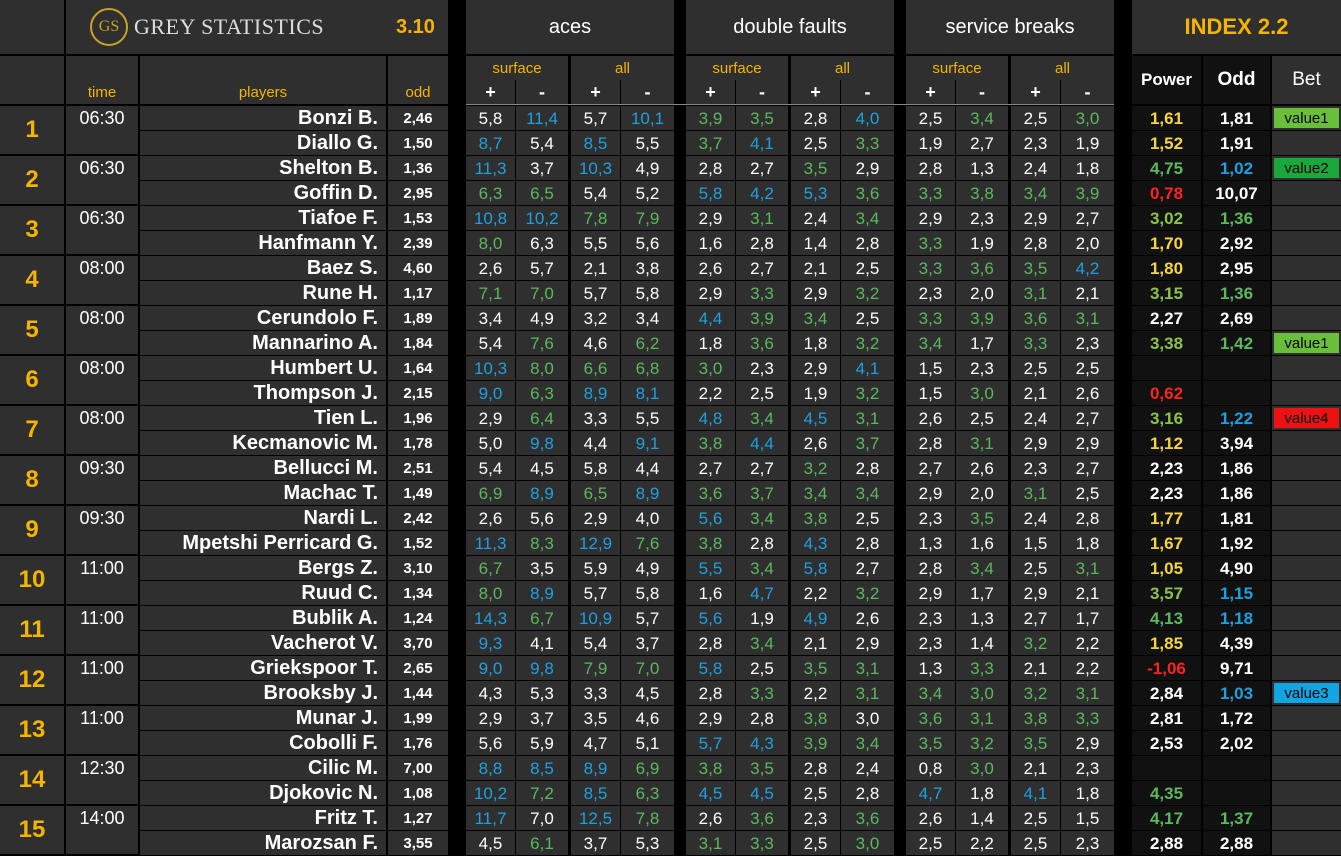 This screenshot has width=1341, height=856. What do you see at coordinates (517, 68) in the screenshot?
I see `aces-surface-subheader: surface` at bounding box center [517, 68].